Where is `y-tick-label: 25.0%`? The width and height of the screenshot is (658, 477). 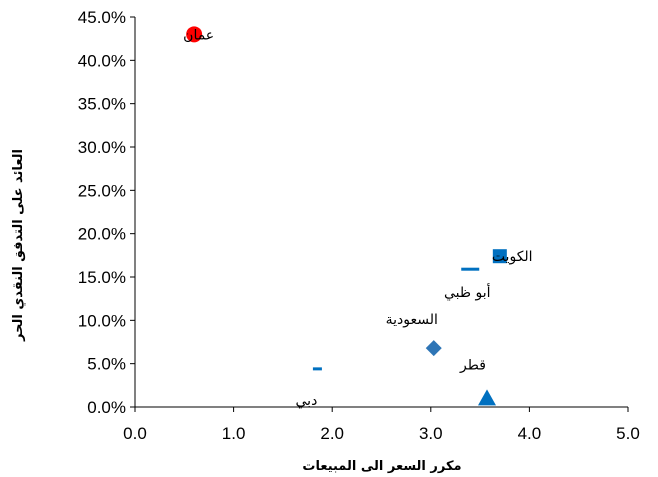
y-tick-label: 25.0% is located at coordinates (102, 190).